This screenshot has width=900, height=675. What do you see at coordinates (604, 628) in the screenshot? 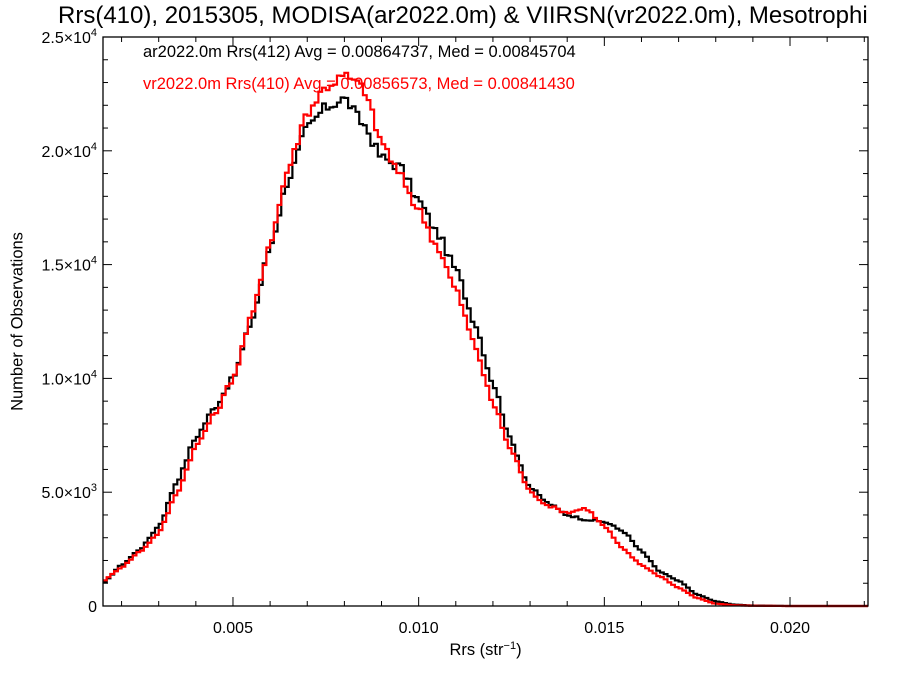
I see `x-tick-label: 0.015` at bounding box center [604, 628].